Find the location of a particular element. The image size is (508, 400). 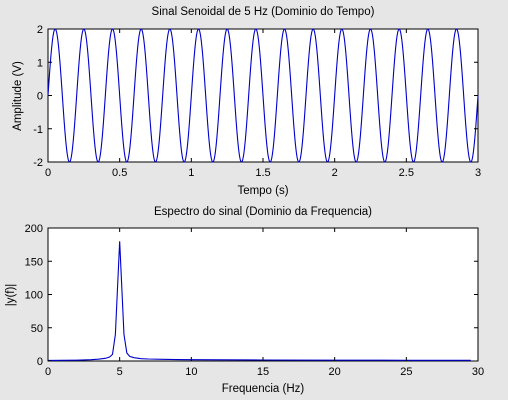

frequency-y-tick-label: 50 is located at coordinates (37, 329).